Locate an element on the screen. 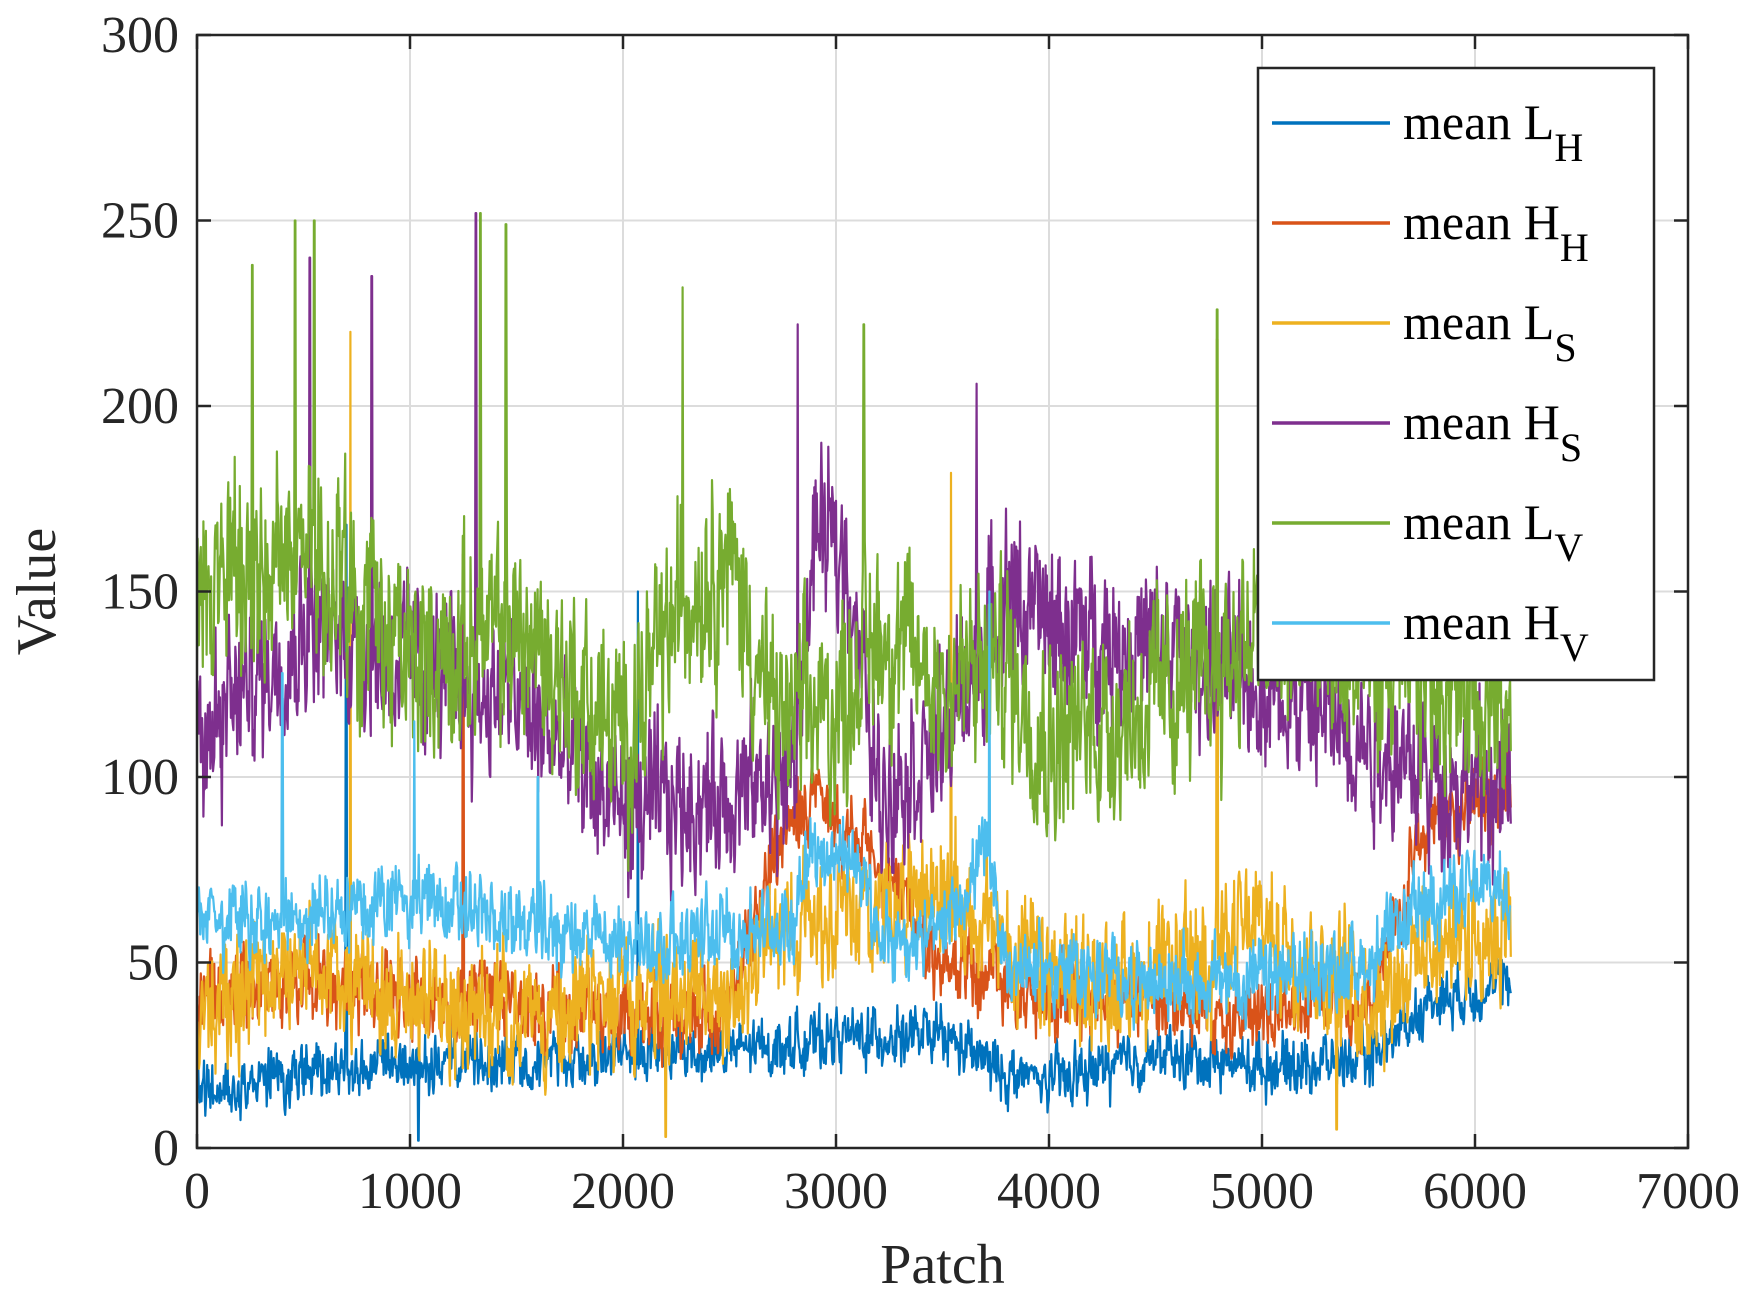 The height and width of the screenshot is (1313, 1750). legend-entry: mean LV is located at coordinates (1493, 532).